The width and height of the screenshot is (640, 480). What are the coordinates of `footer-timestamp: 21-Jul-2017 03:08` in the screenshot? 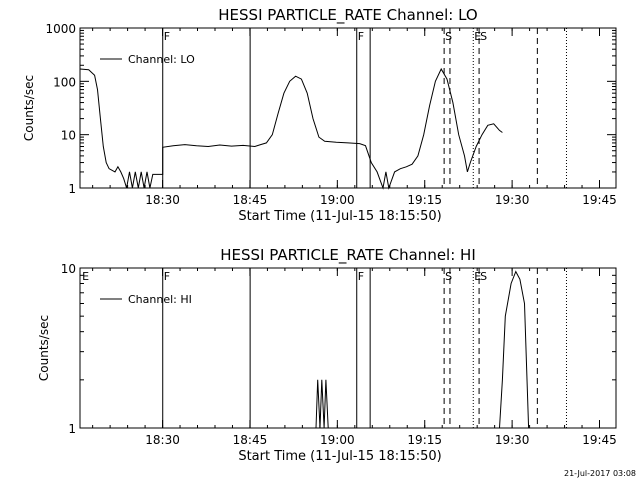 It's located at (600, 473).